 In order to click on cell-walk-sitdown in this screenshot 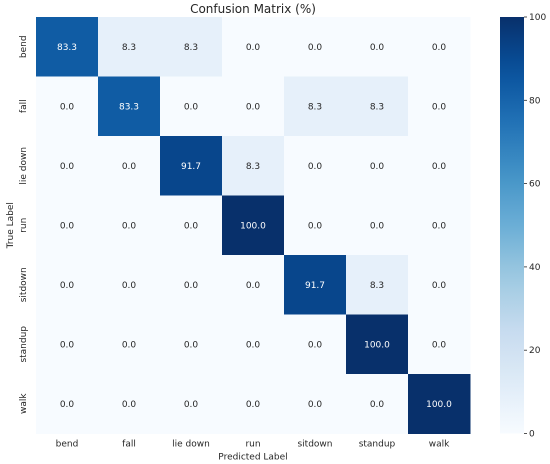, I will do `click(315, 404)`.